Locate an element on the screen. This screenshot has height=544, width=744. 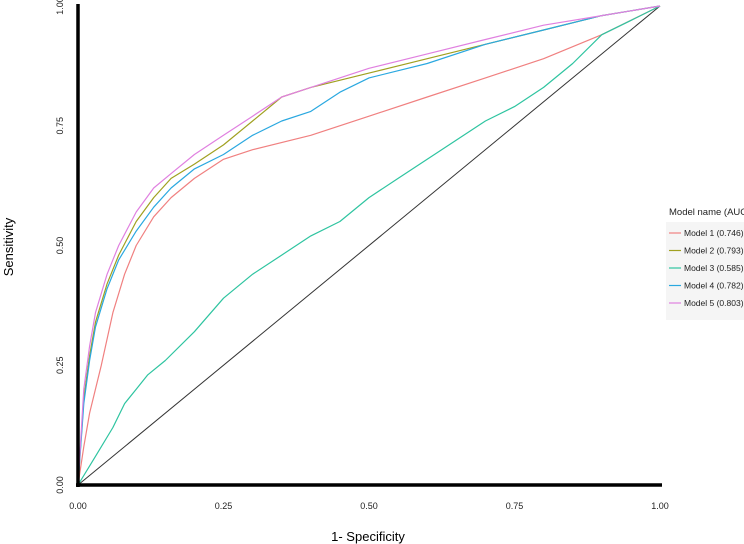
legend-item-label: Model 2 (0.793) is located at coordinates (714, 251).